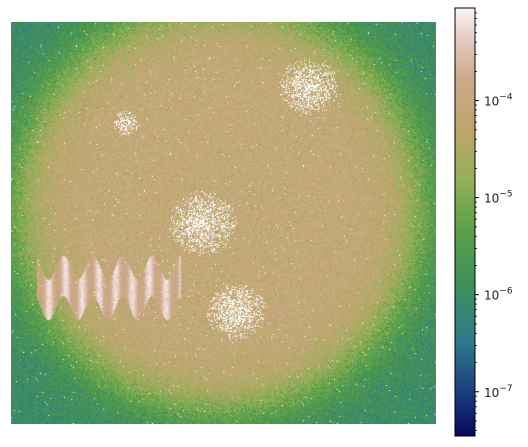 The image size is (528, 447). I want to click on colorbar-tick-label: 10⁻⁴, so click(498, 101).